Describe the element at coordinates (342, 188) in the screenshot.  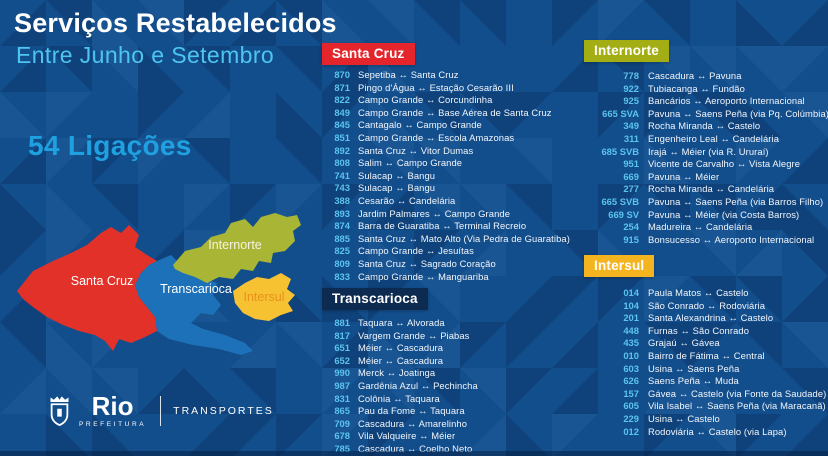
I see `line-number: 743` at that location.